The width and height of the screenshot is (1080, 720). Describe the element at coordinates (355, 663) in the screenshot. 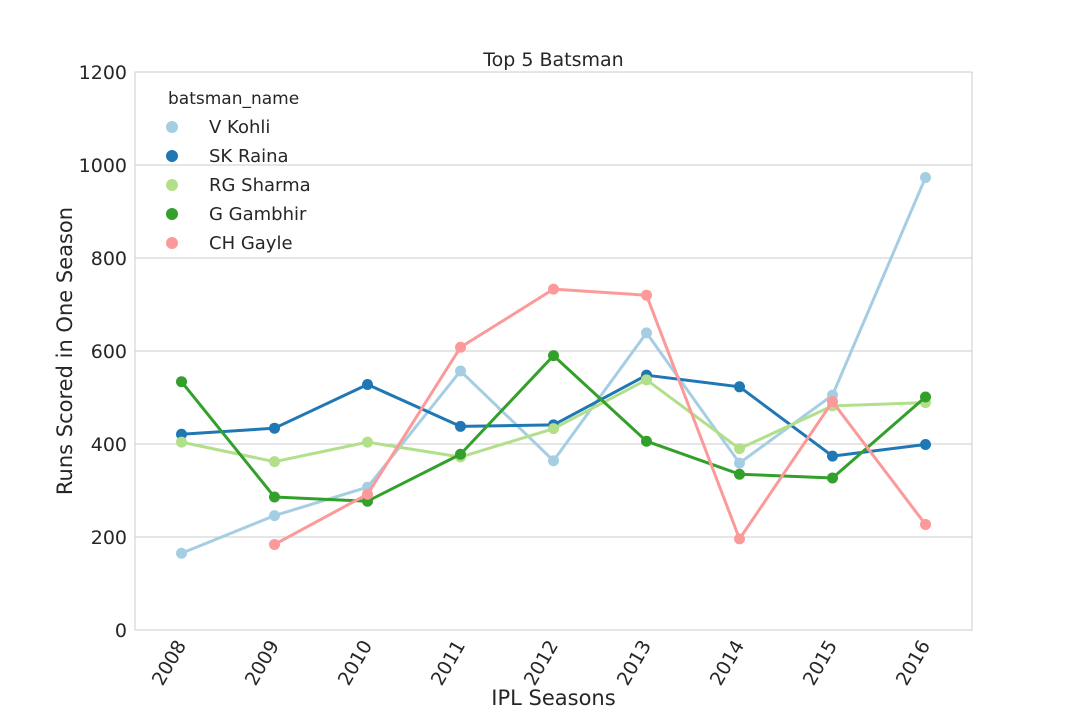

I see `x-tick-label: 2010` at that location.